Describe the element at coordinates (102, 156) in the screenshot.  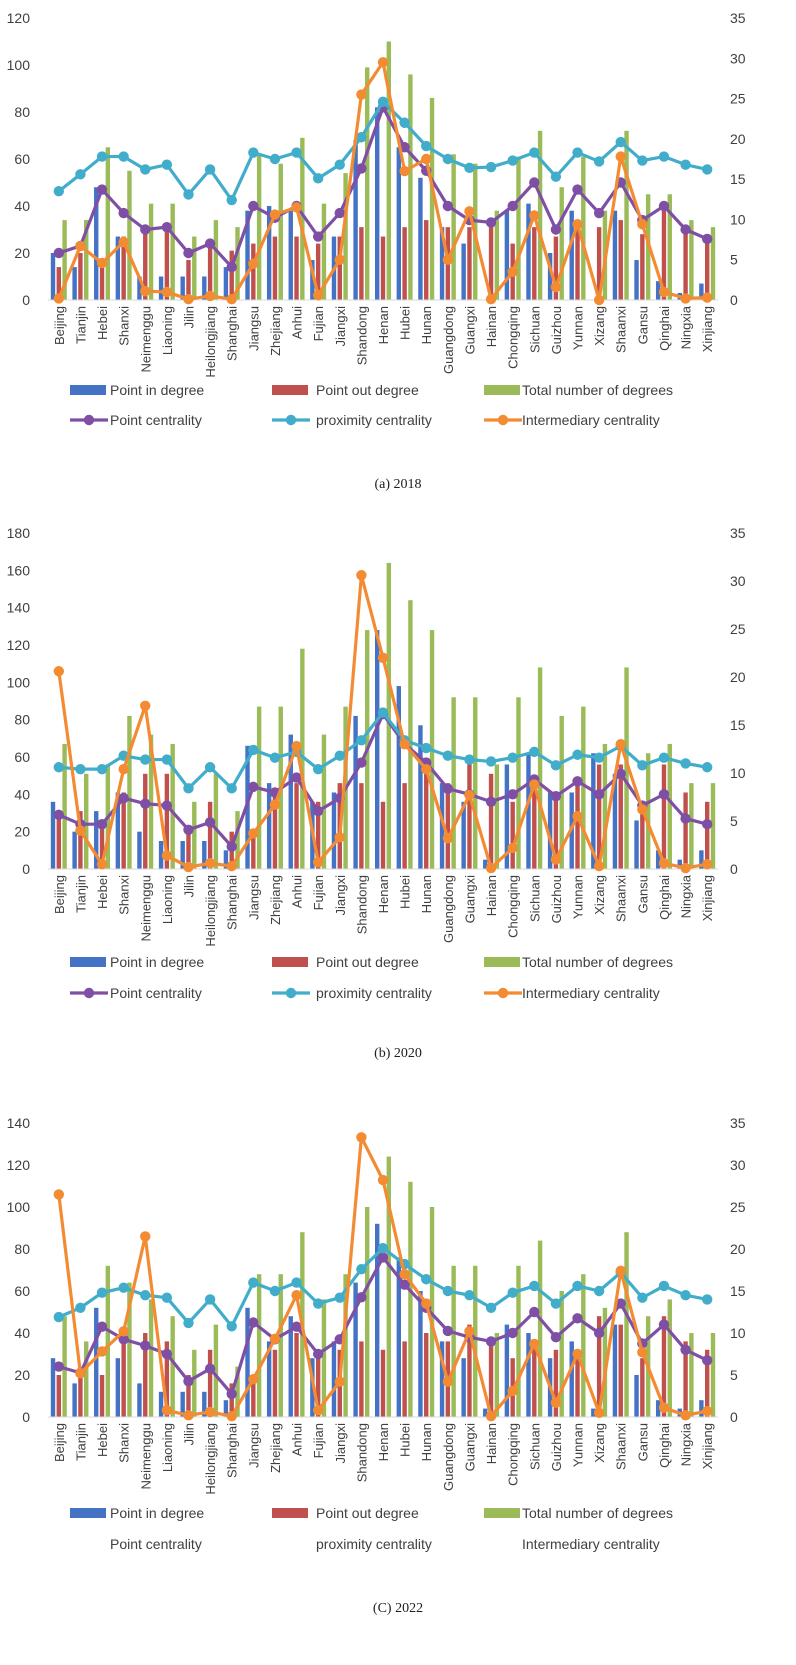
I see `point-proximity-centrality-hebei` at that location.